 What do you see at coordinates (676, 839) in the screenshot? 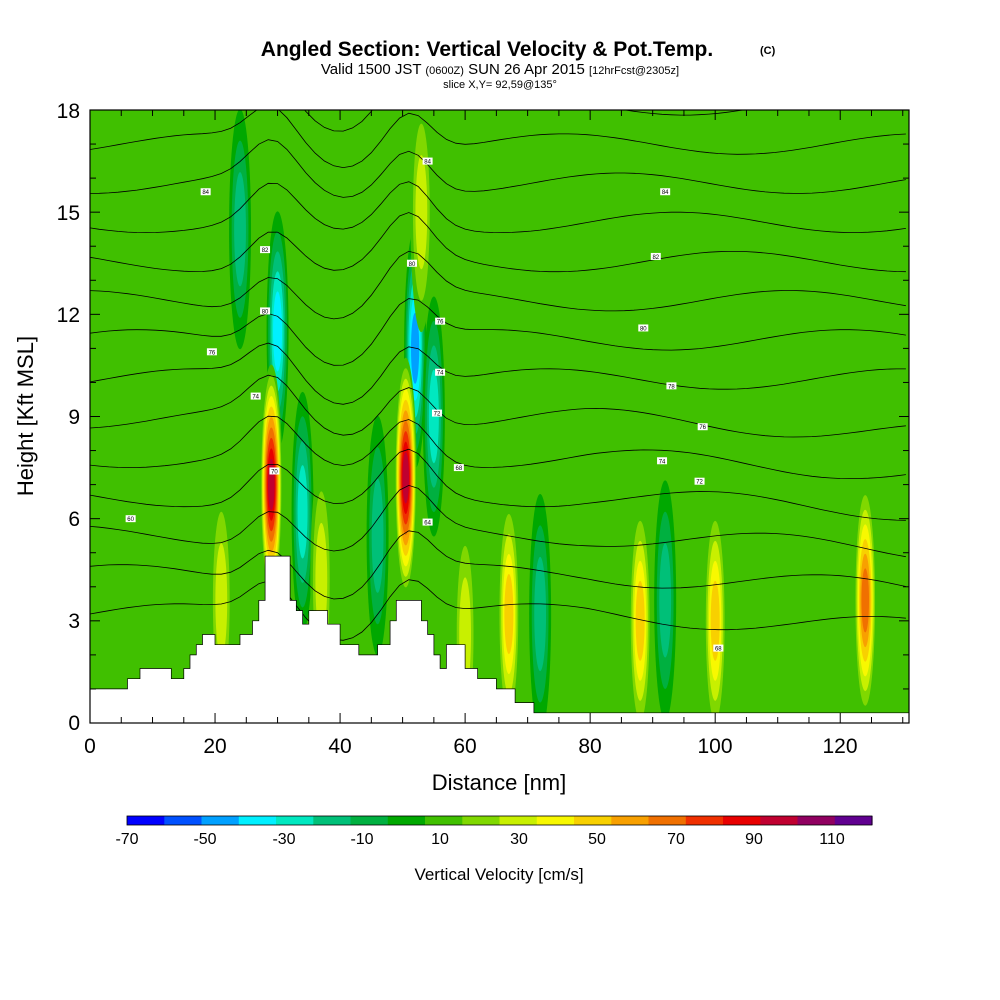
I see `colorbar-tick-label: 70` at bounding box center [676, 839].